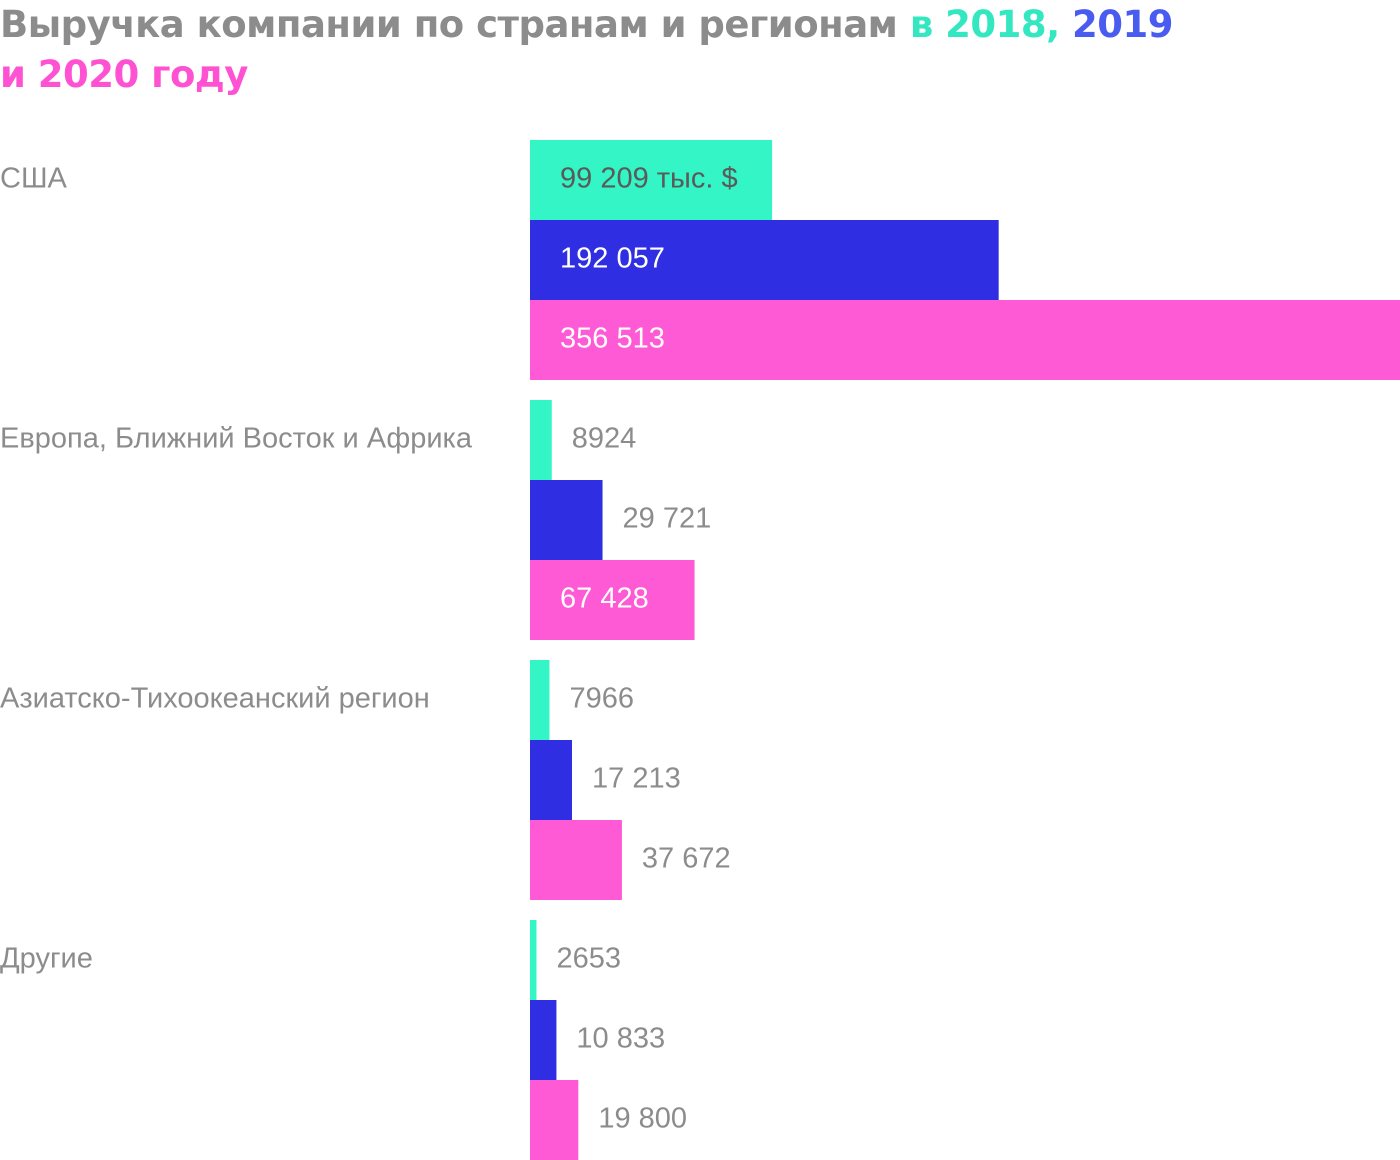  What do you see at coordinates (649, 179) in the screenshot?
I see `data-label-2018: 99 209 тыс. $` at bounding box center [649, 179].